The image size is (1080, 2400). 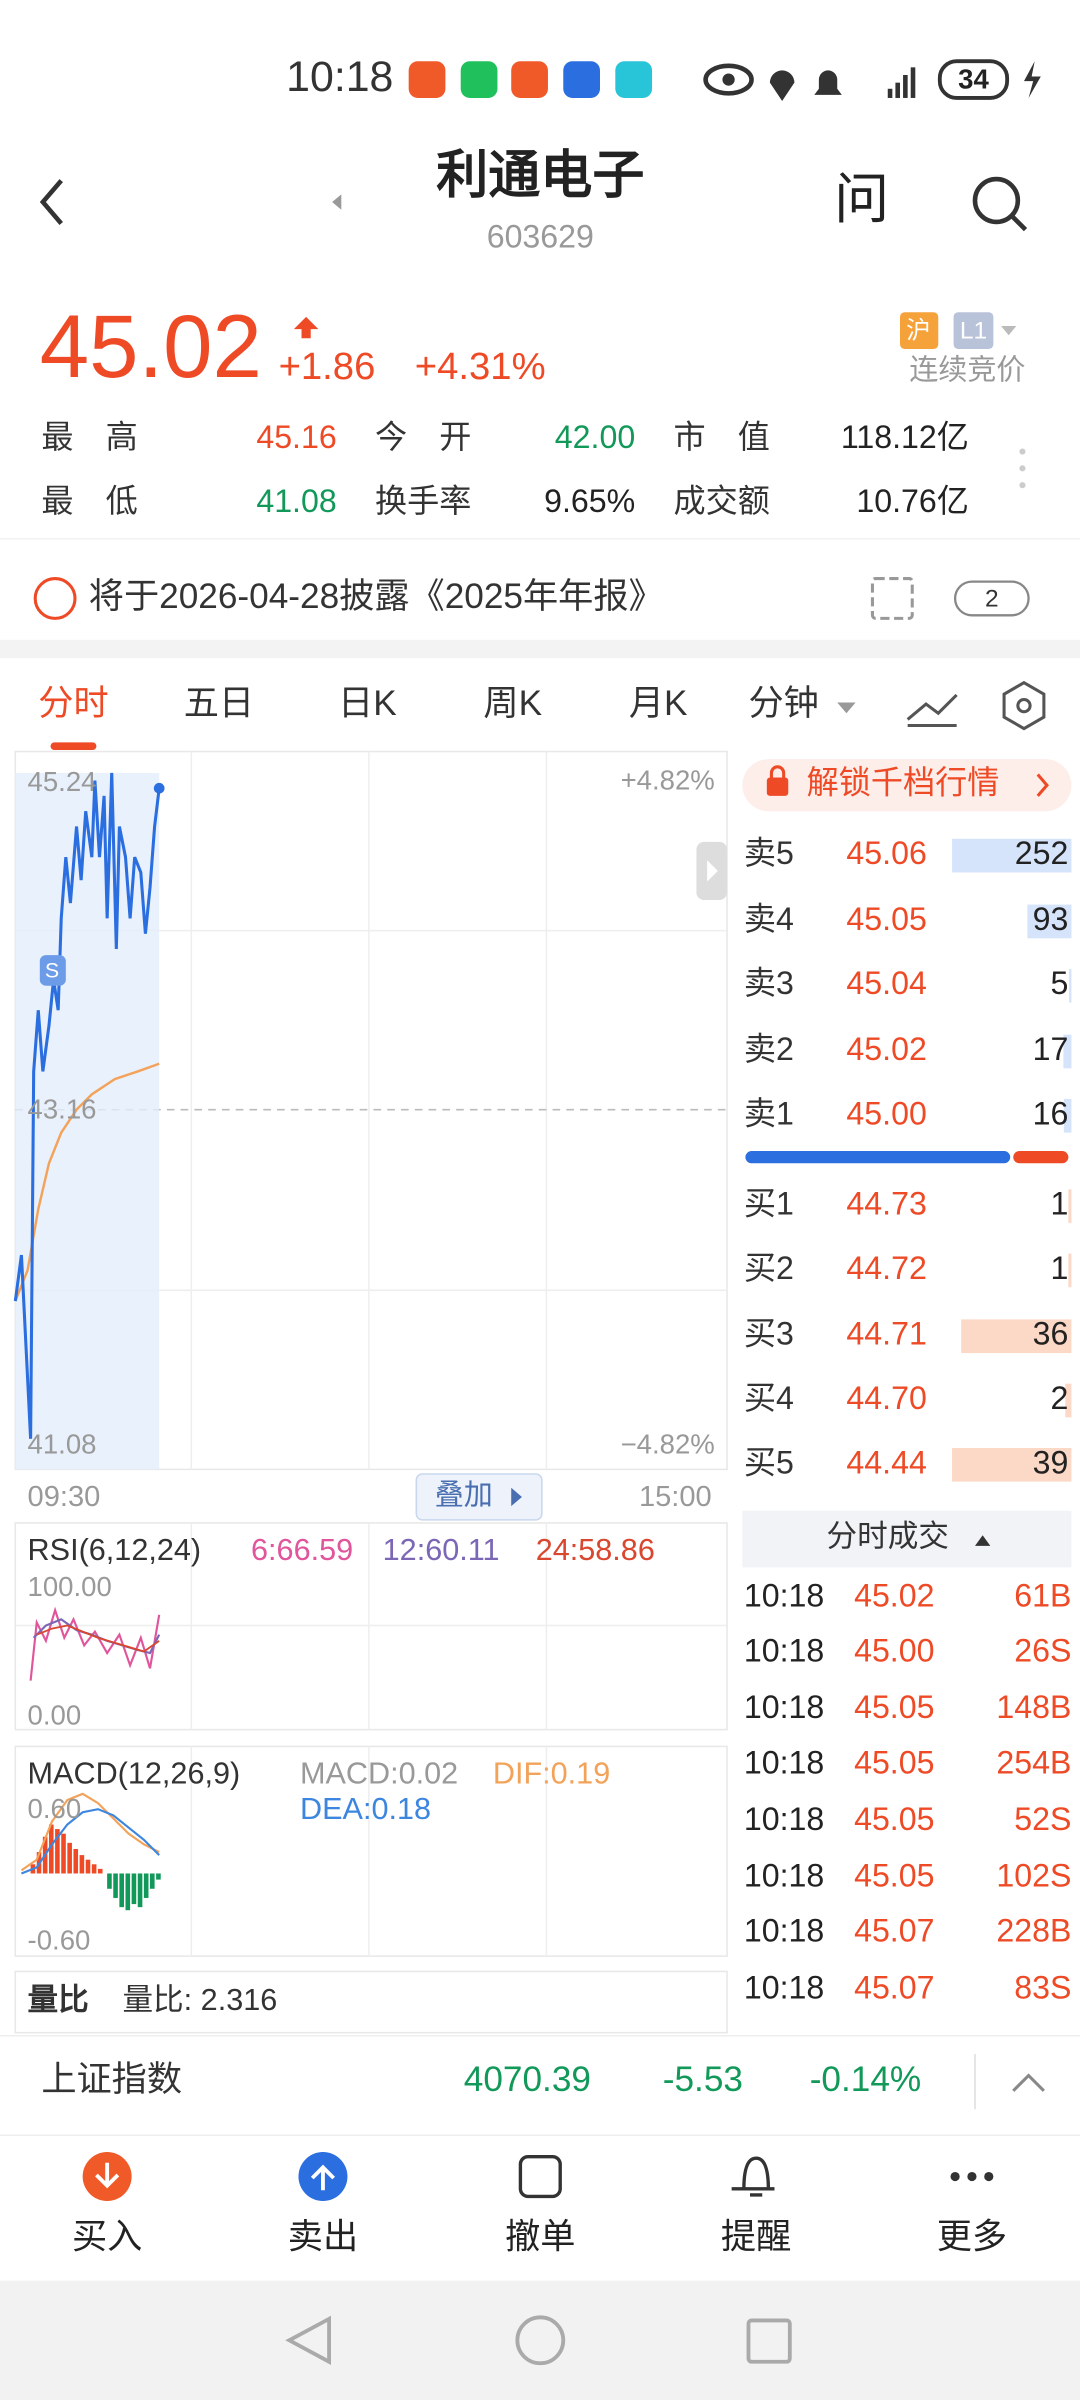 I want to click on notice-text: 将于2026-04-28披露《2025年年报》, so click(x=376, y=596).